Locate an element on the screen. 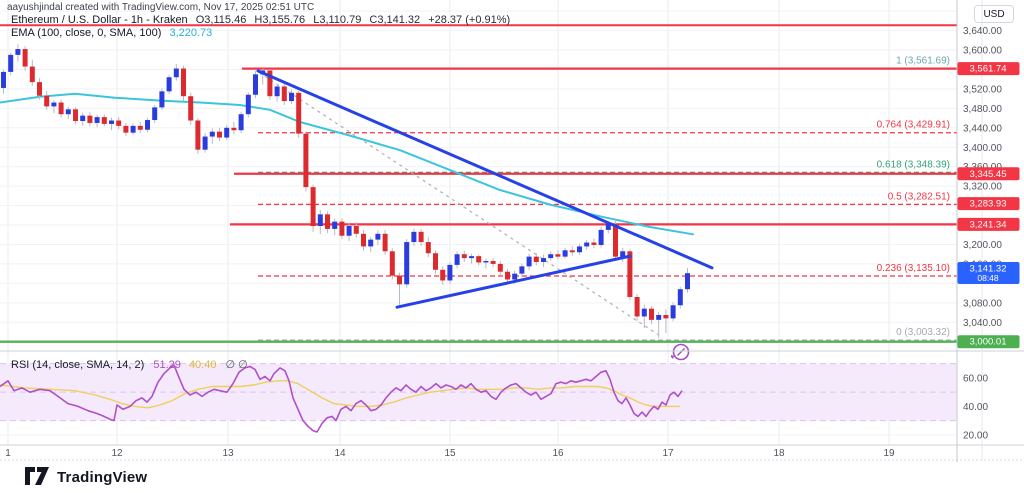 The width and height of the screenshot is (1024, 493). price-badge-value: 3,561.74 is located at coordinates (988, 69).